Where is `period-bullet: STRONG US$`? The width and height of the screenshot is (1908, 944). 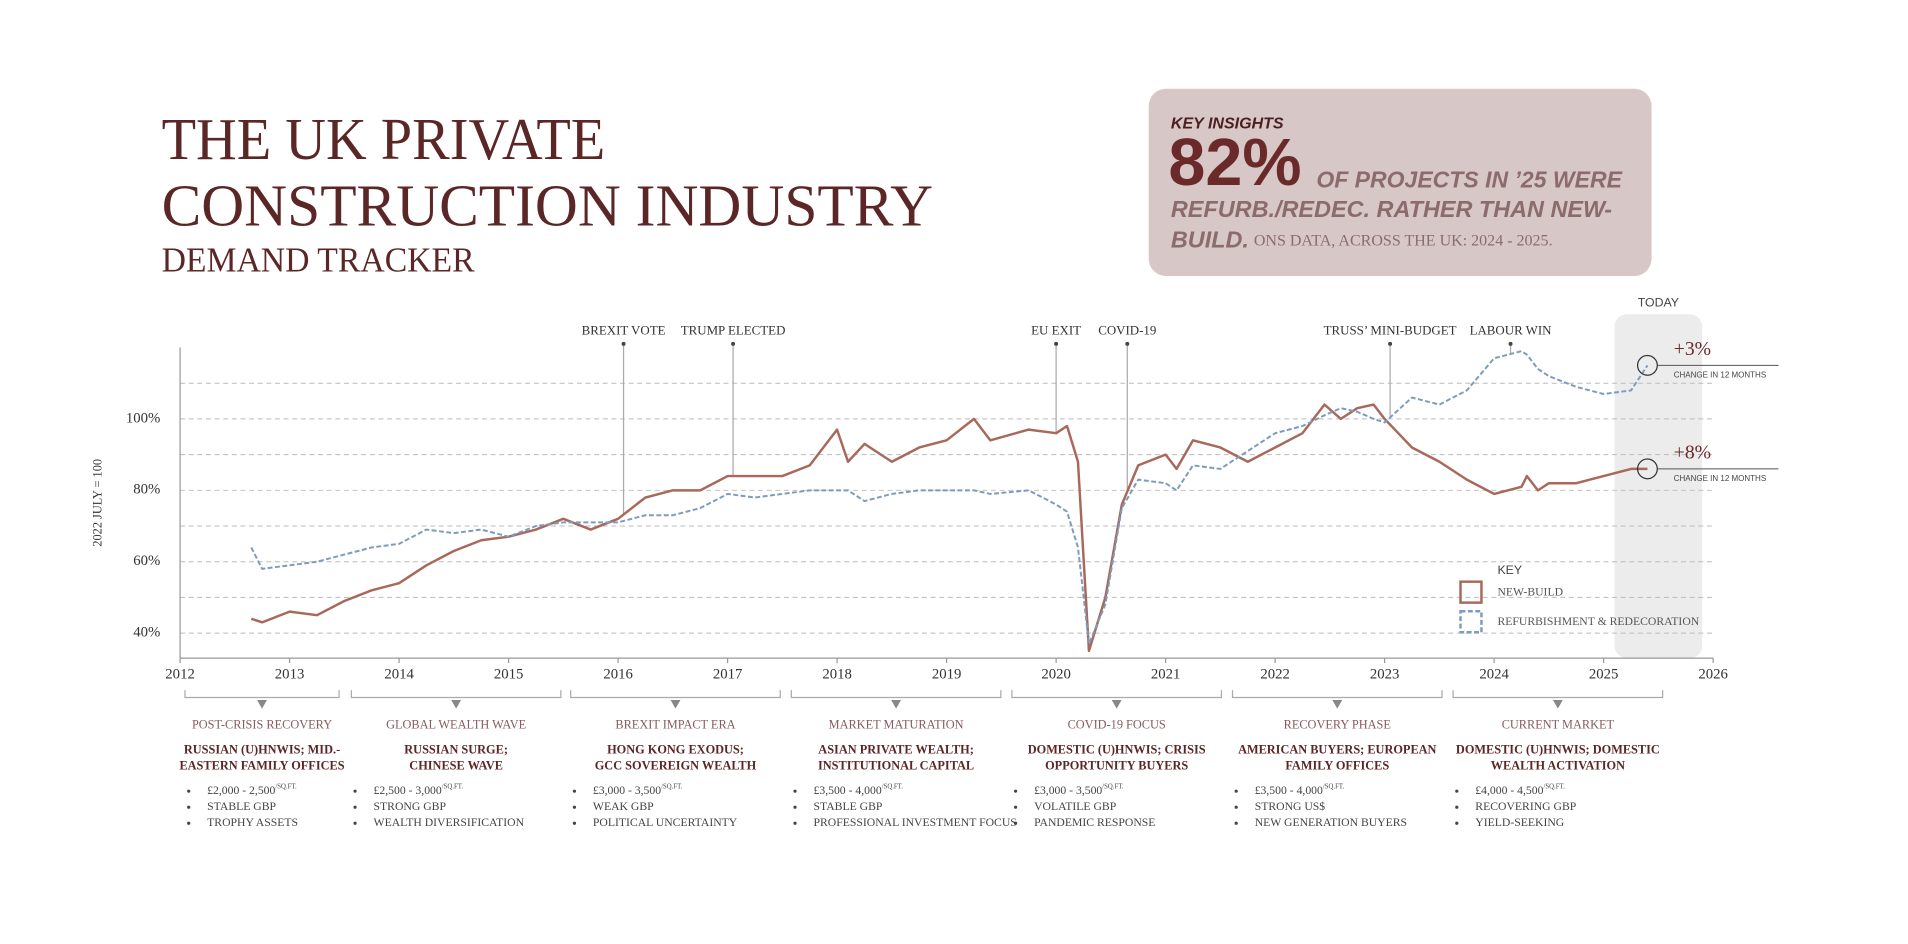
period-bullet: STRONG US$ is located at coordinates (1290, 806).